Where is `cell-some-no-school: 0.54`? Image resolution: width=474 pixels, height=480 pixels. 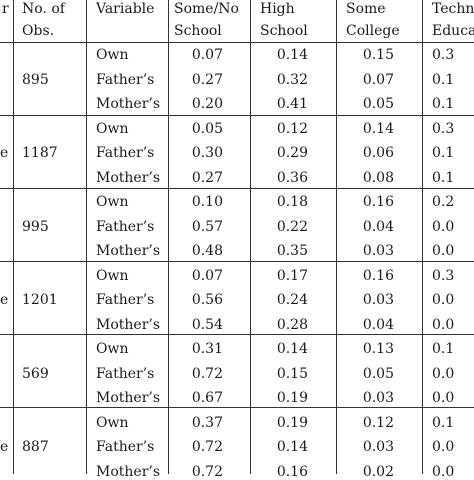 cell-some-no-school: 0.54 is located at coordinates (207, 324).